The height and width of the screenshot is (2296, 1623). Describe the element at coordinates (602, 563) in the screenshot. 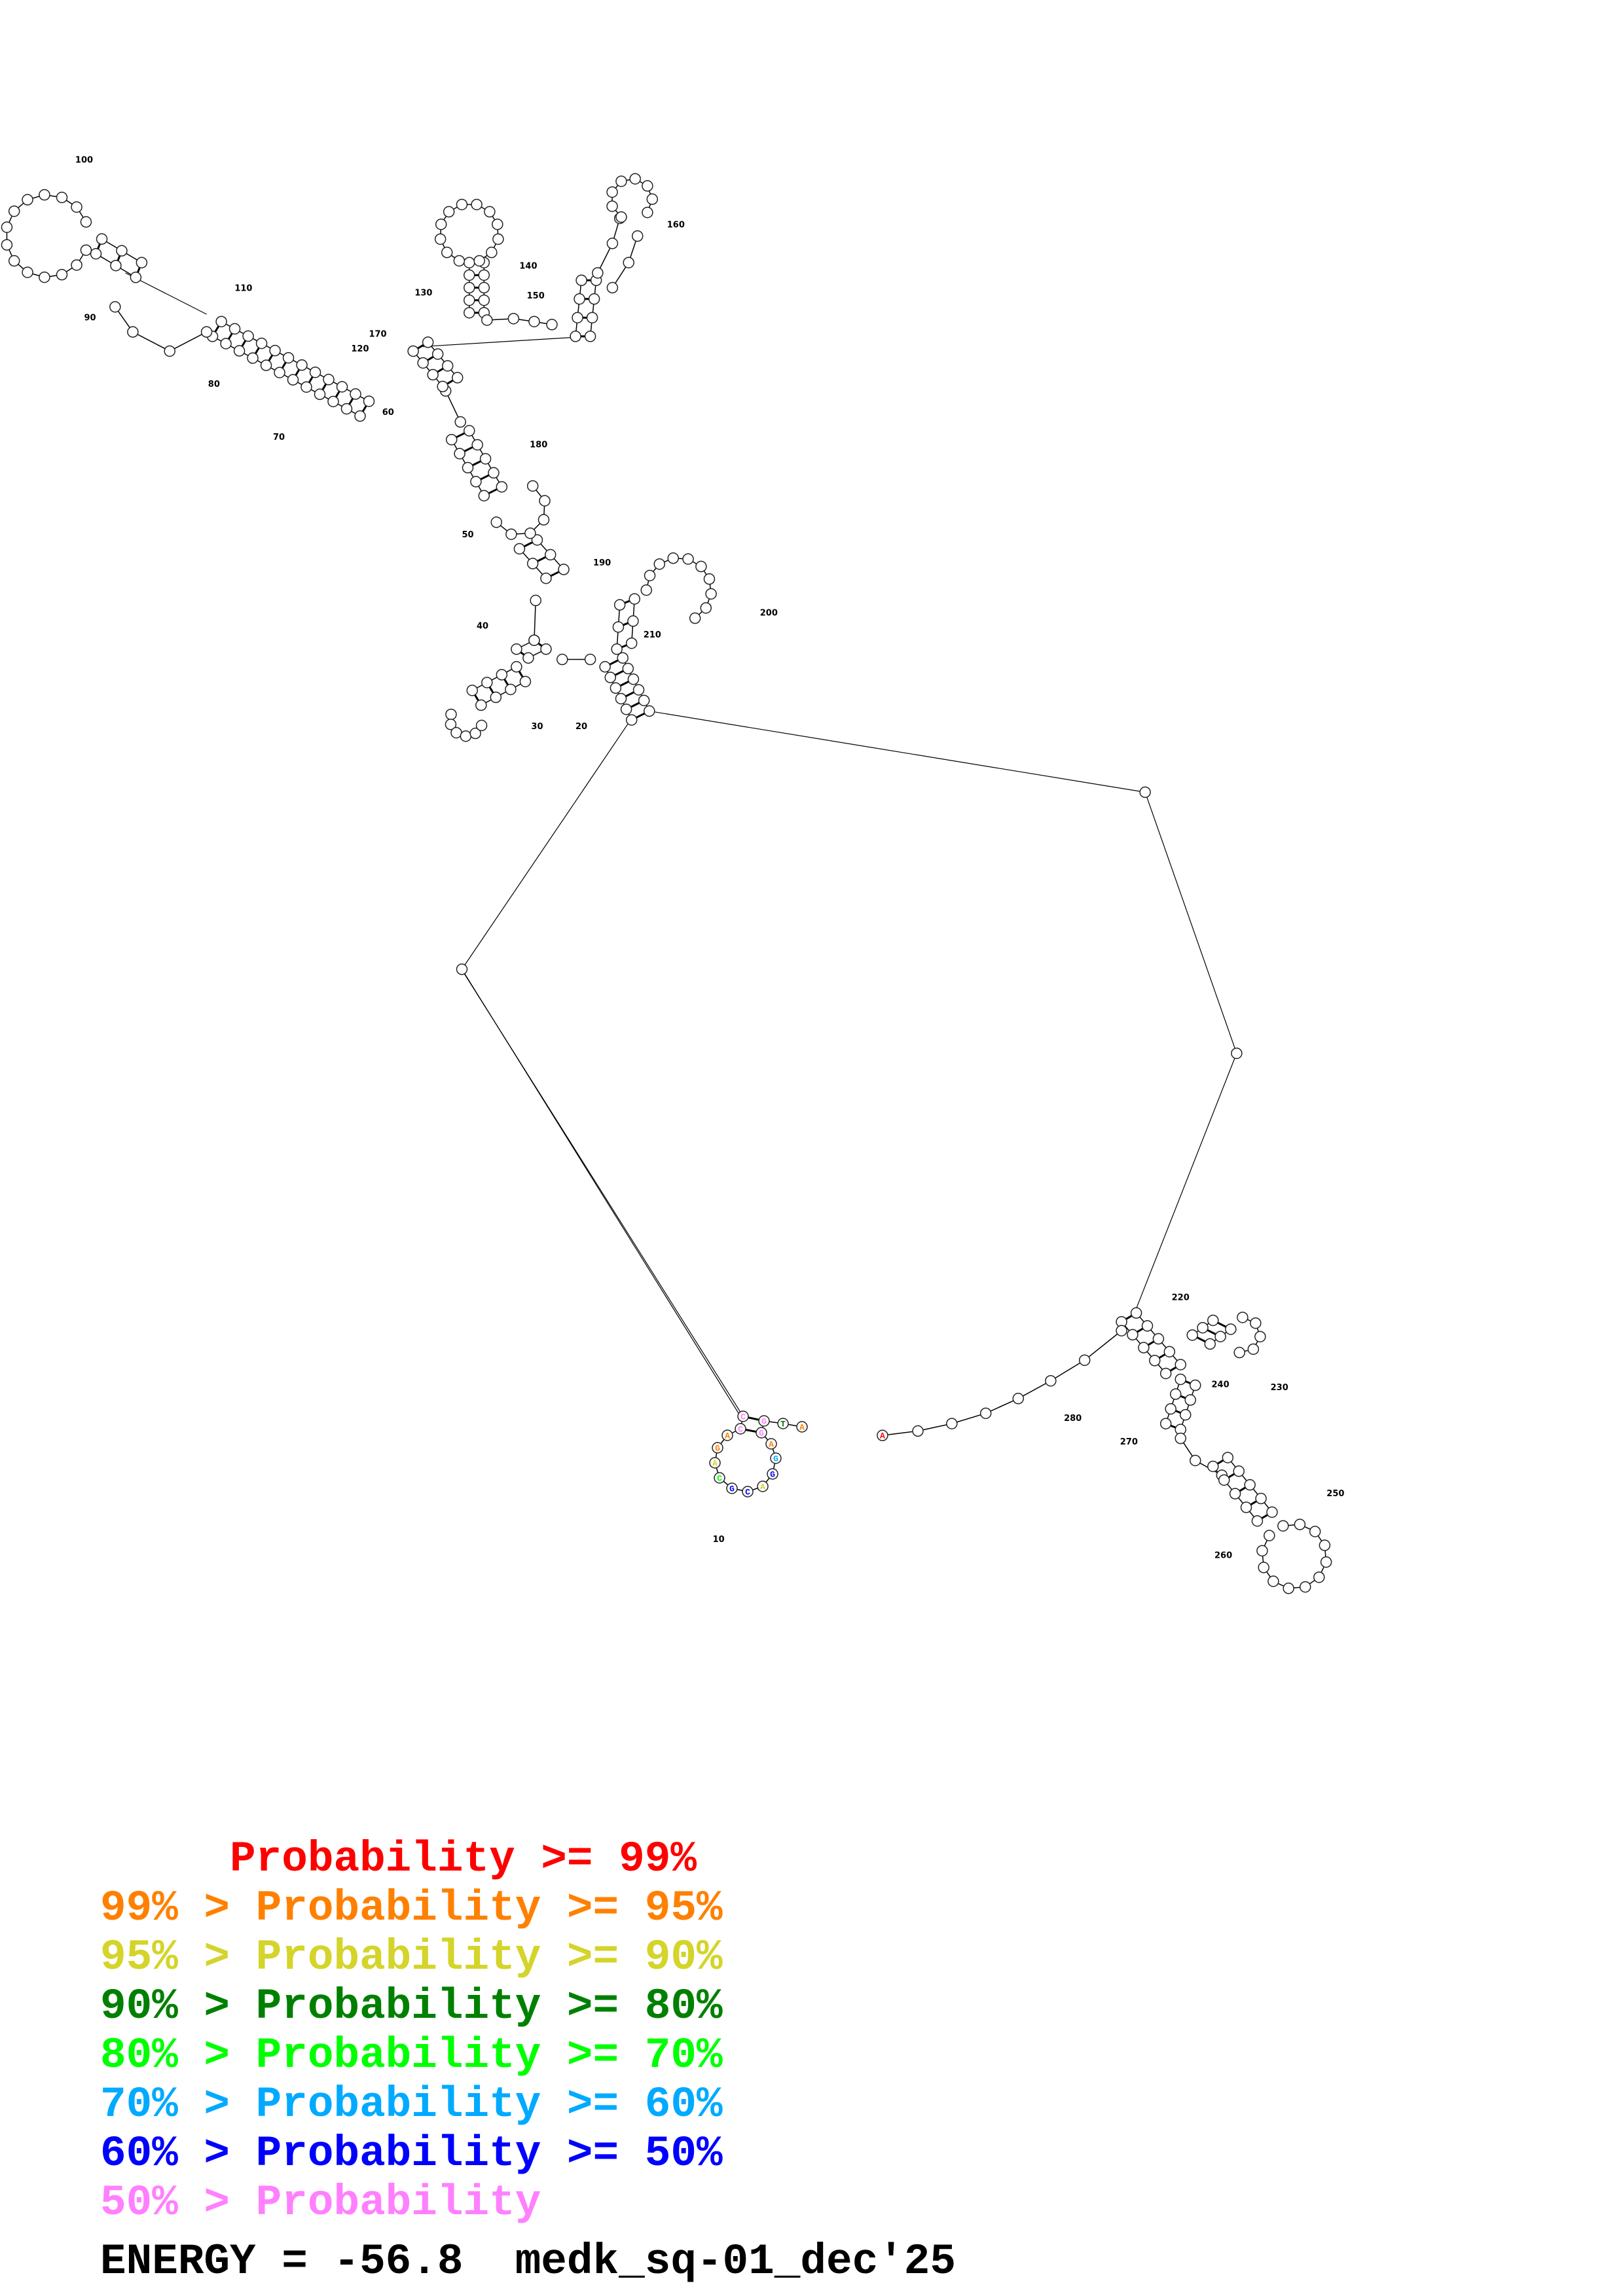

I see `position-label: 190` at that location.